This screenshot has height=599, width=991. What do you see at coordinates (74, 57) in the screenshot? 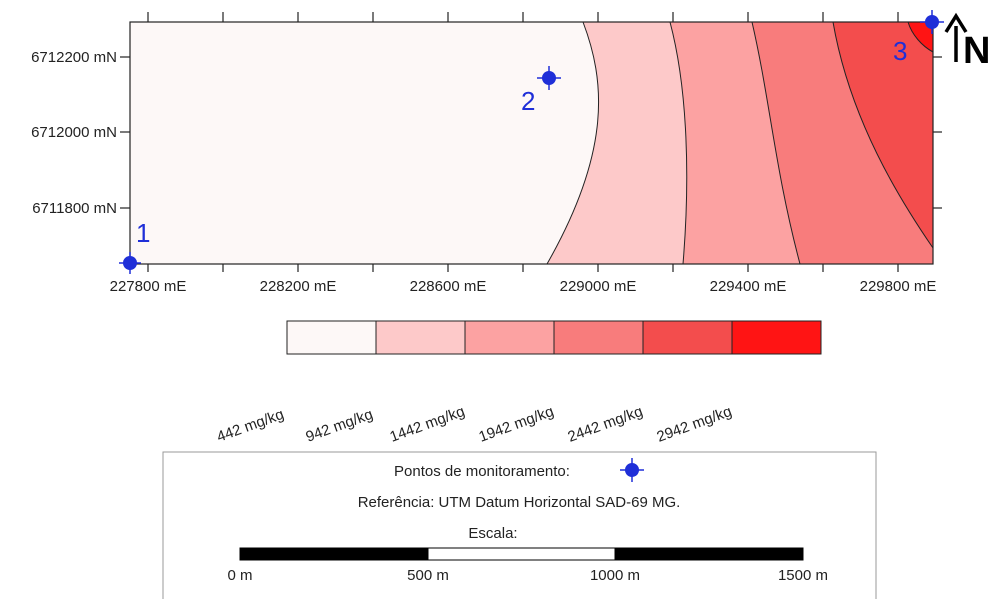
I see `y-tick-label: 6712200 mN` at bounding box center [74, 57].